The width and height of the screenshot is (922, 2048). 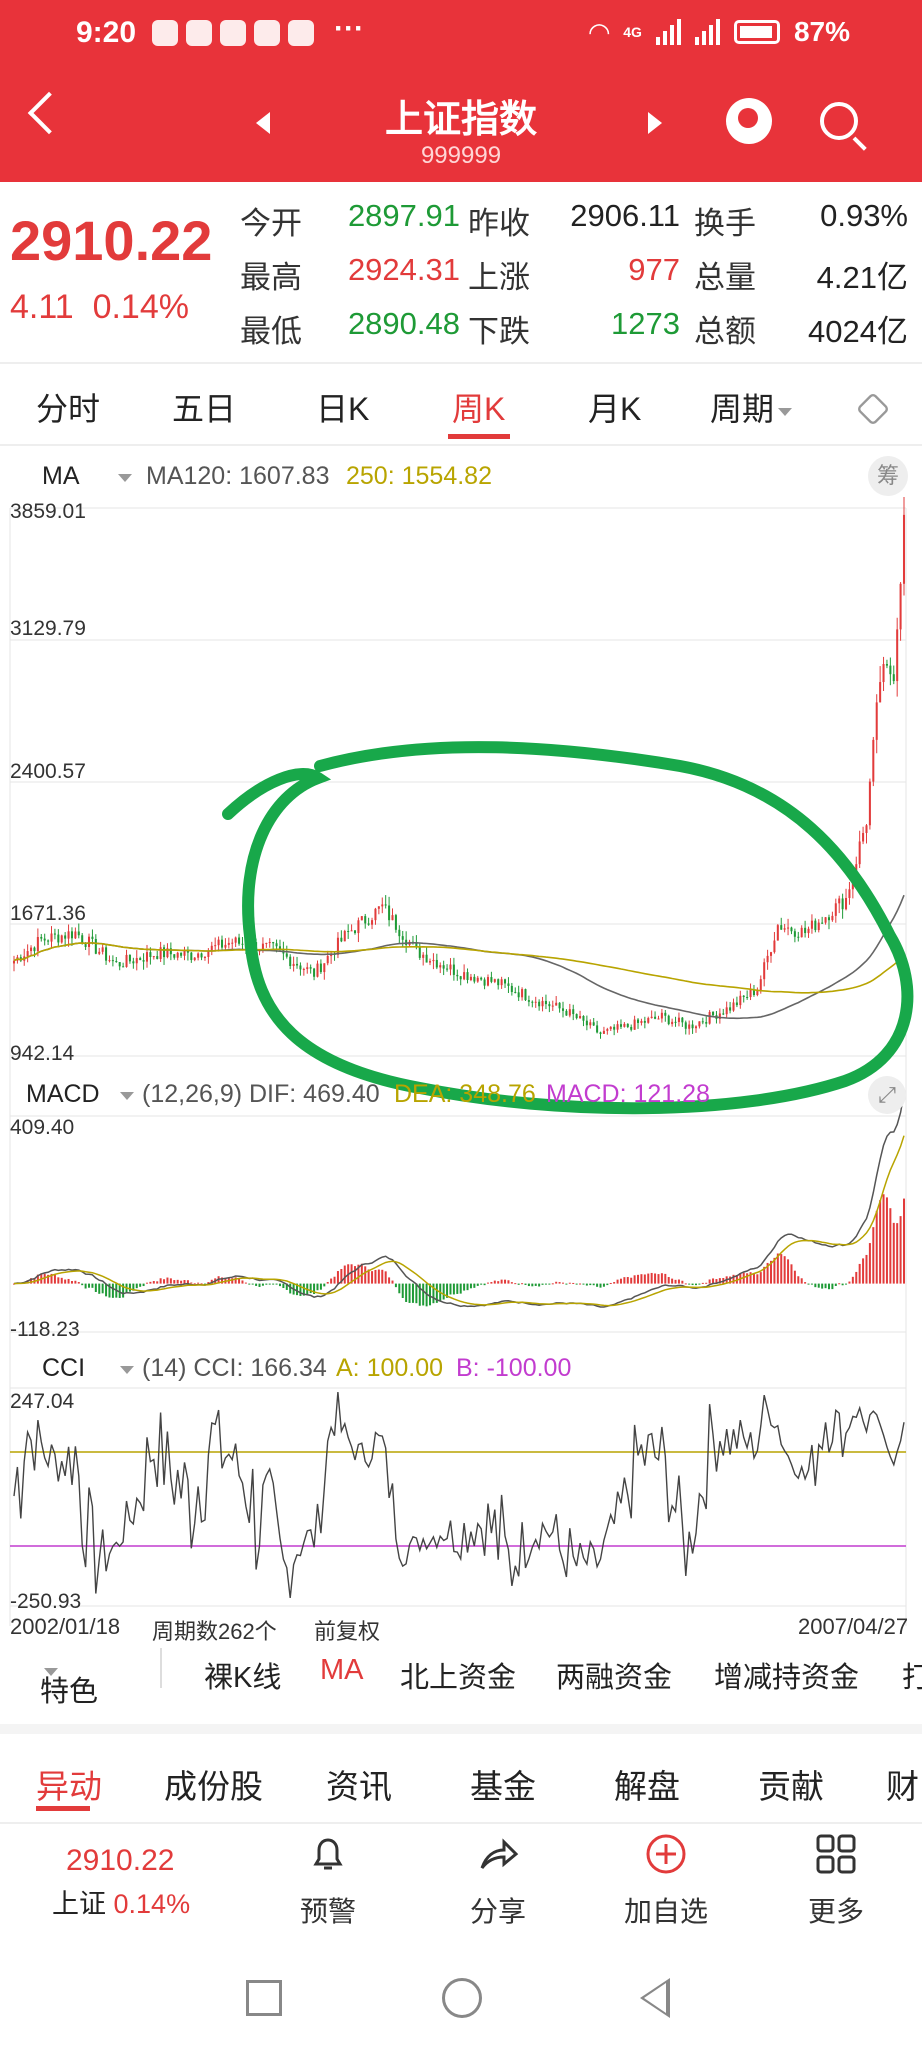 I want to click on tab-constituents: 成份股, so click(x=213, y=1786).